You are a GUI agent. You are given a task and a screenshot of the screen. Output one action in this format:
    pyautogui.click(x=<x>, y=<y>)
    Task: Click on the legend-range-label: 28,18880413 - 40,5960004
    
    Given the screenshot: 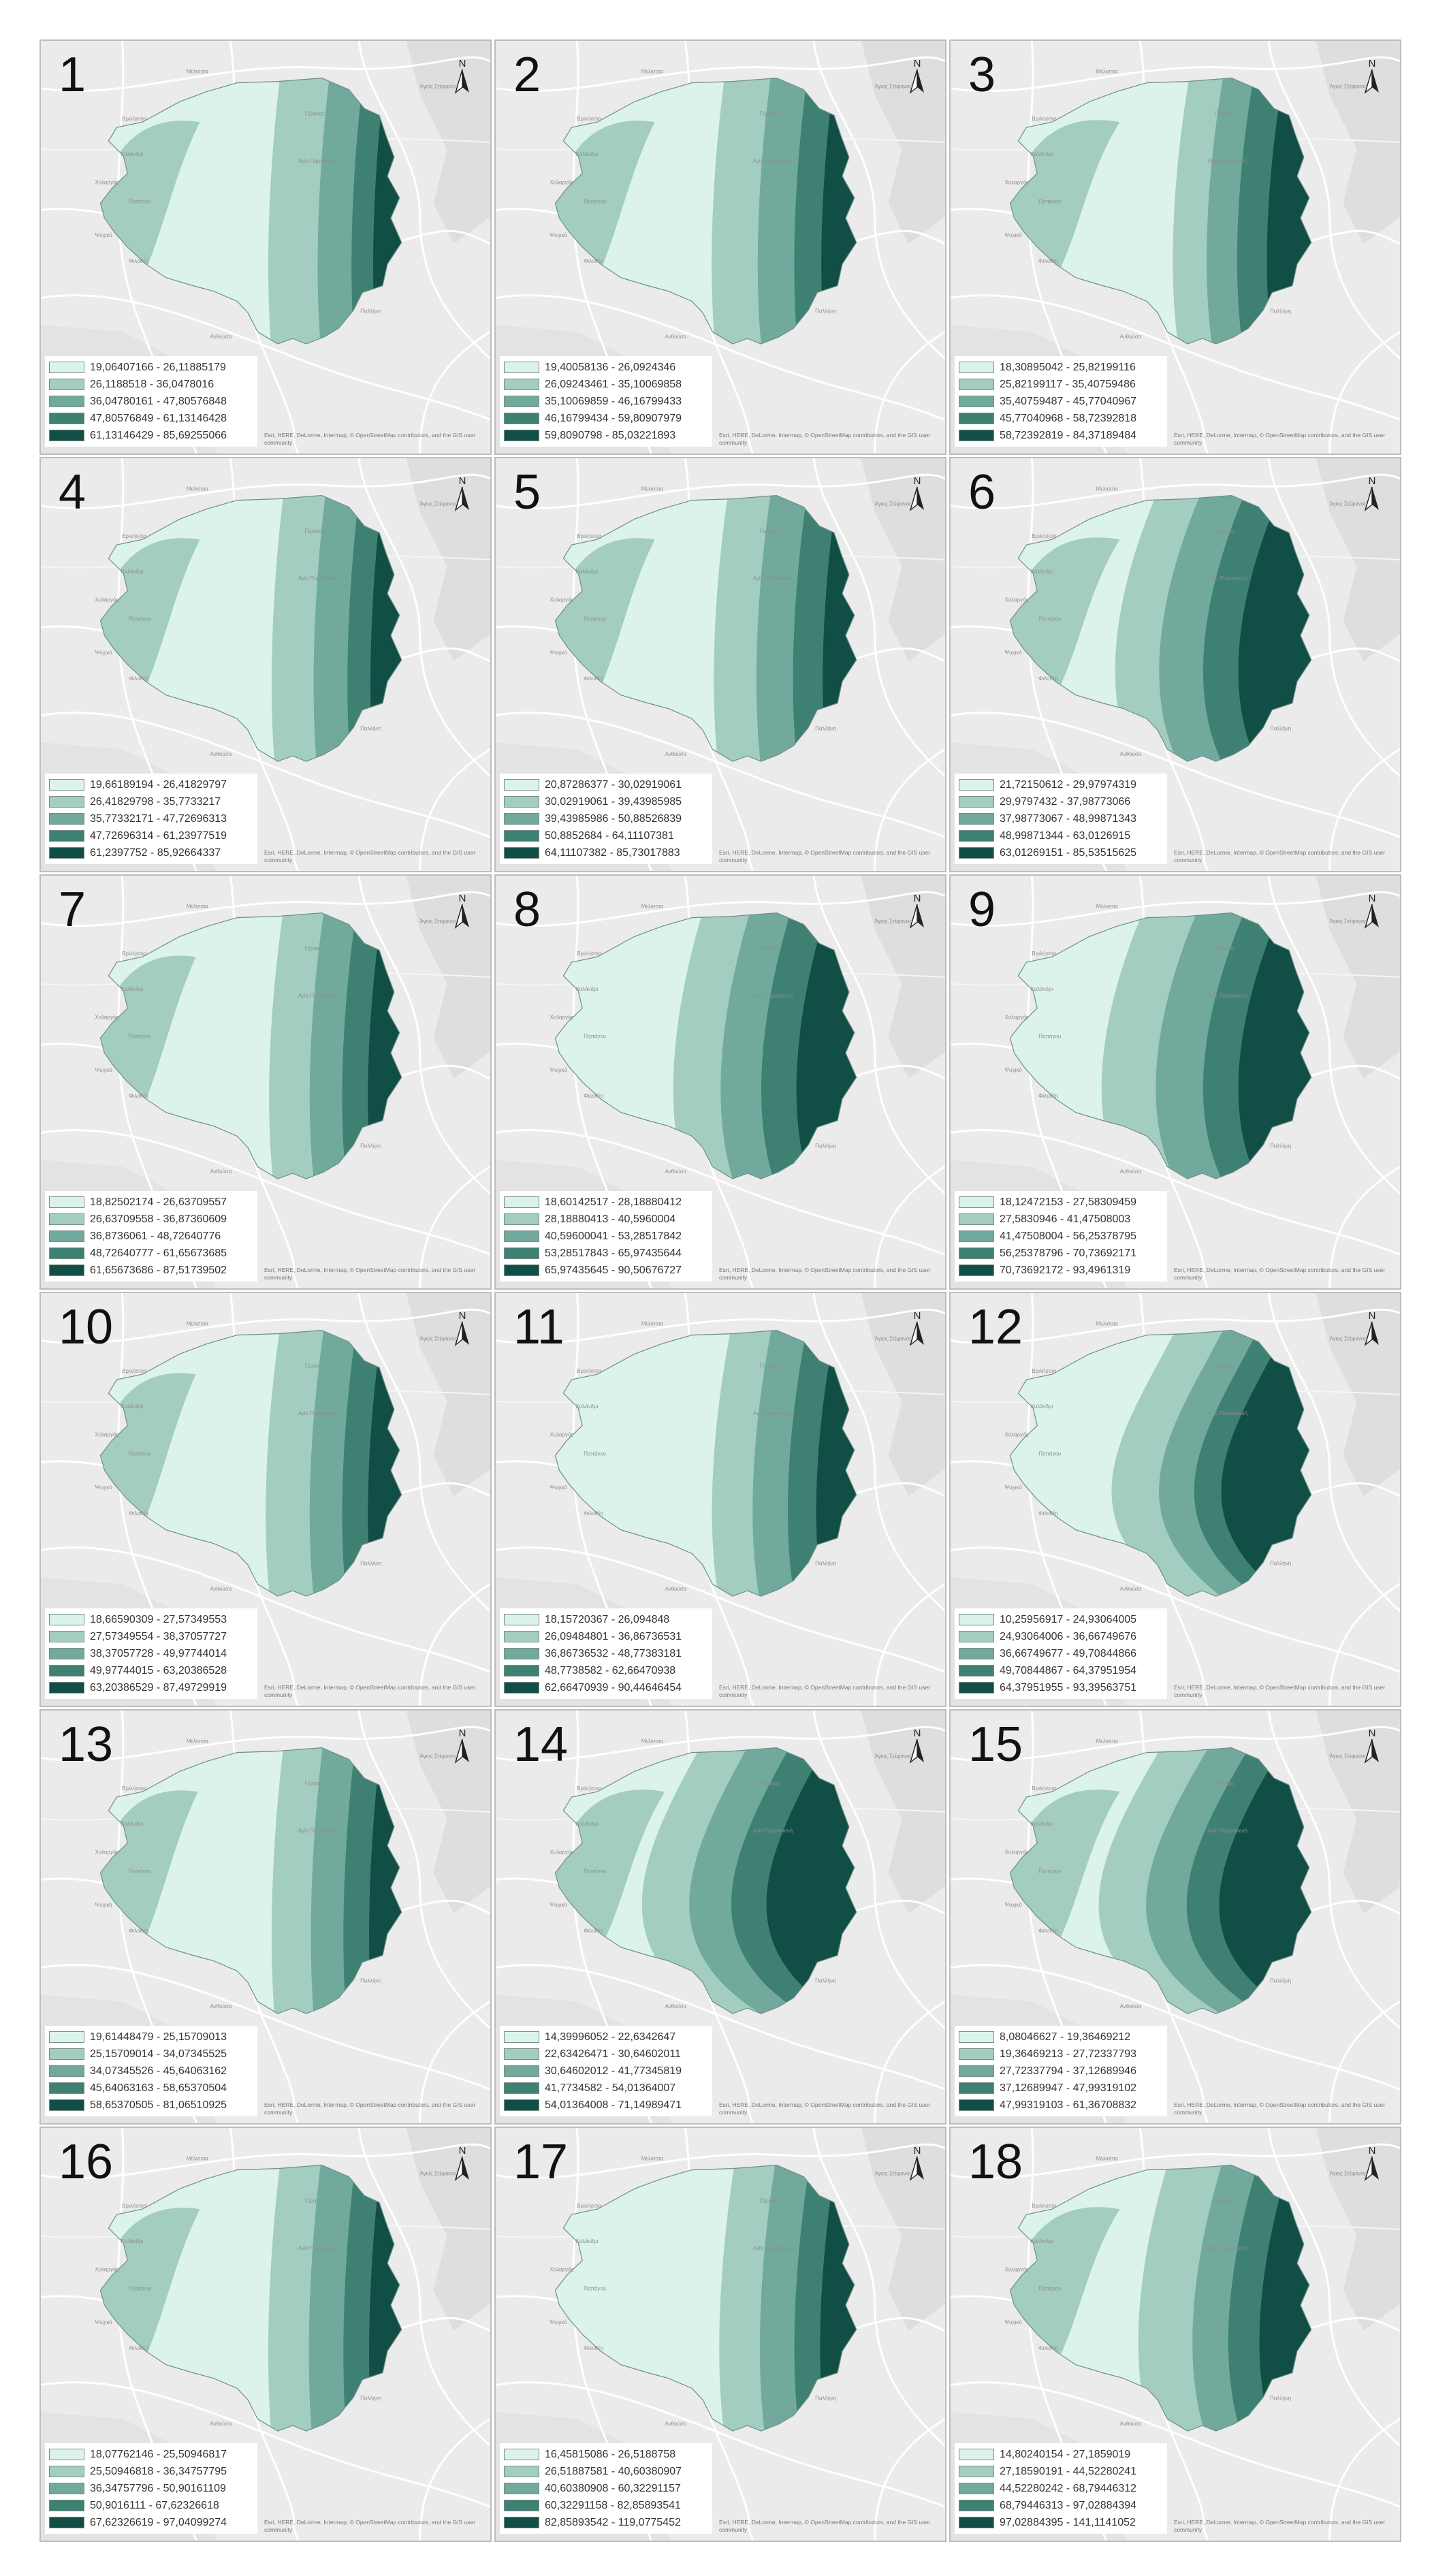 What is the action you would take?
    pyautogui.click(x=611, y=1219)
    